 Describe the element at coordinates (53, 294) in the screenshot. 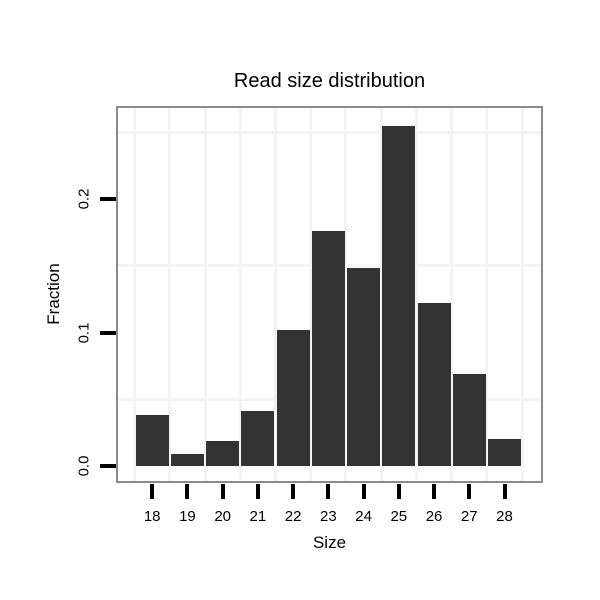

I see `y-axis-title: Fraction` at that location.